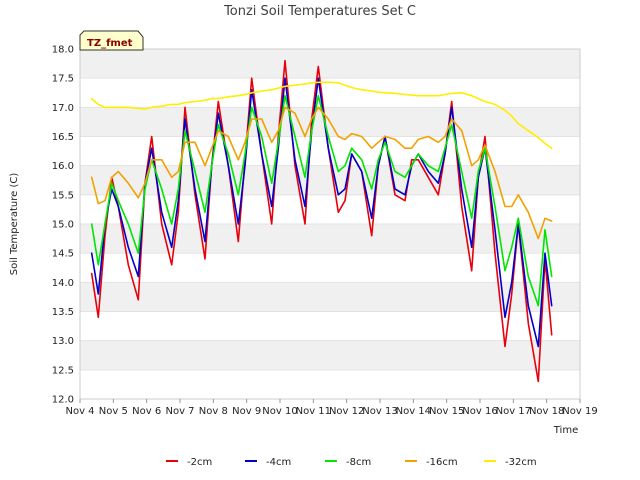 Image resolution: width=640 pixels, height=480 pixels. What do you see at coordinates (63, 312) in the screenshot?
I see `y-tick-label: 13.5` at bounding box center [63, 312].